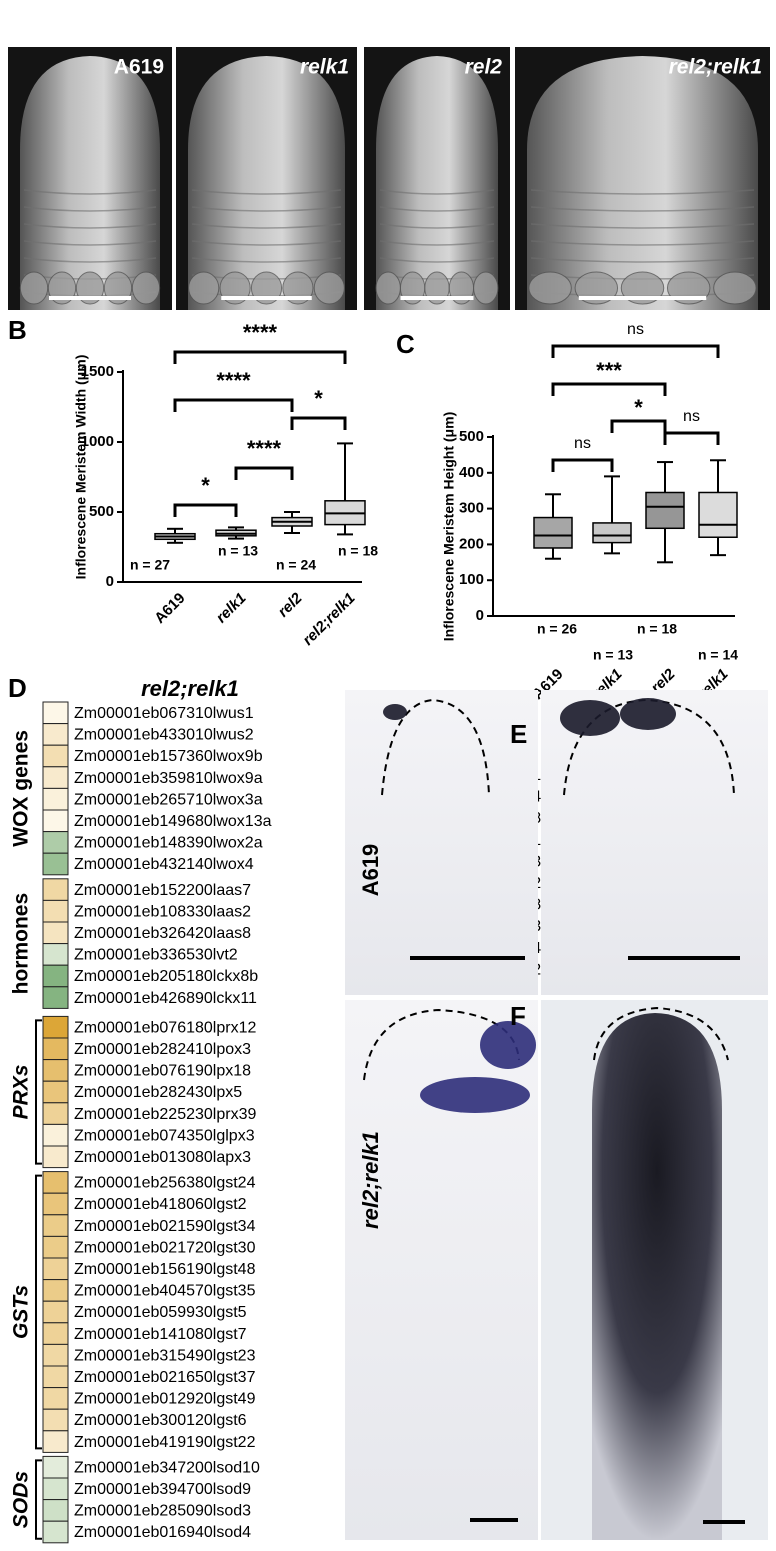  What do you see at coordinates (290, 604) in the screenshot?
I see `x-tick-label: rel2` at bounding box center [290, 604].